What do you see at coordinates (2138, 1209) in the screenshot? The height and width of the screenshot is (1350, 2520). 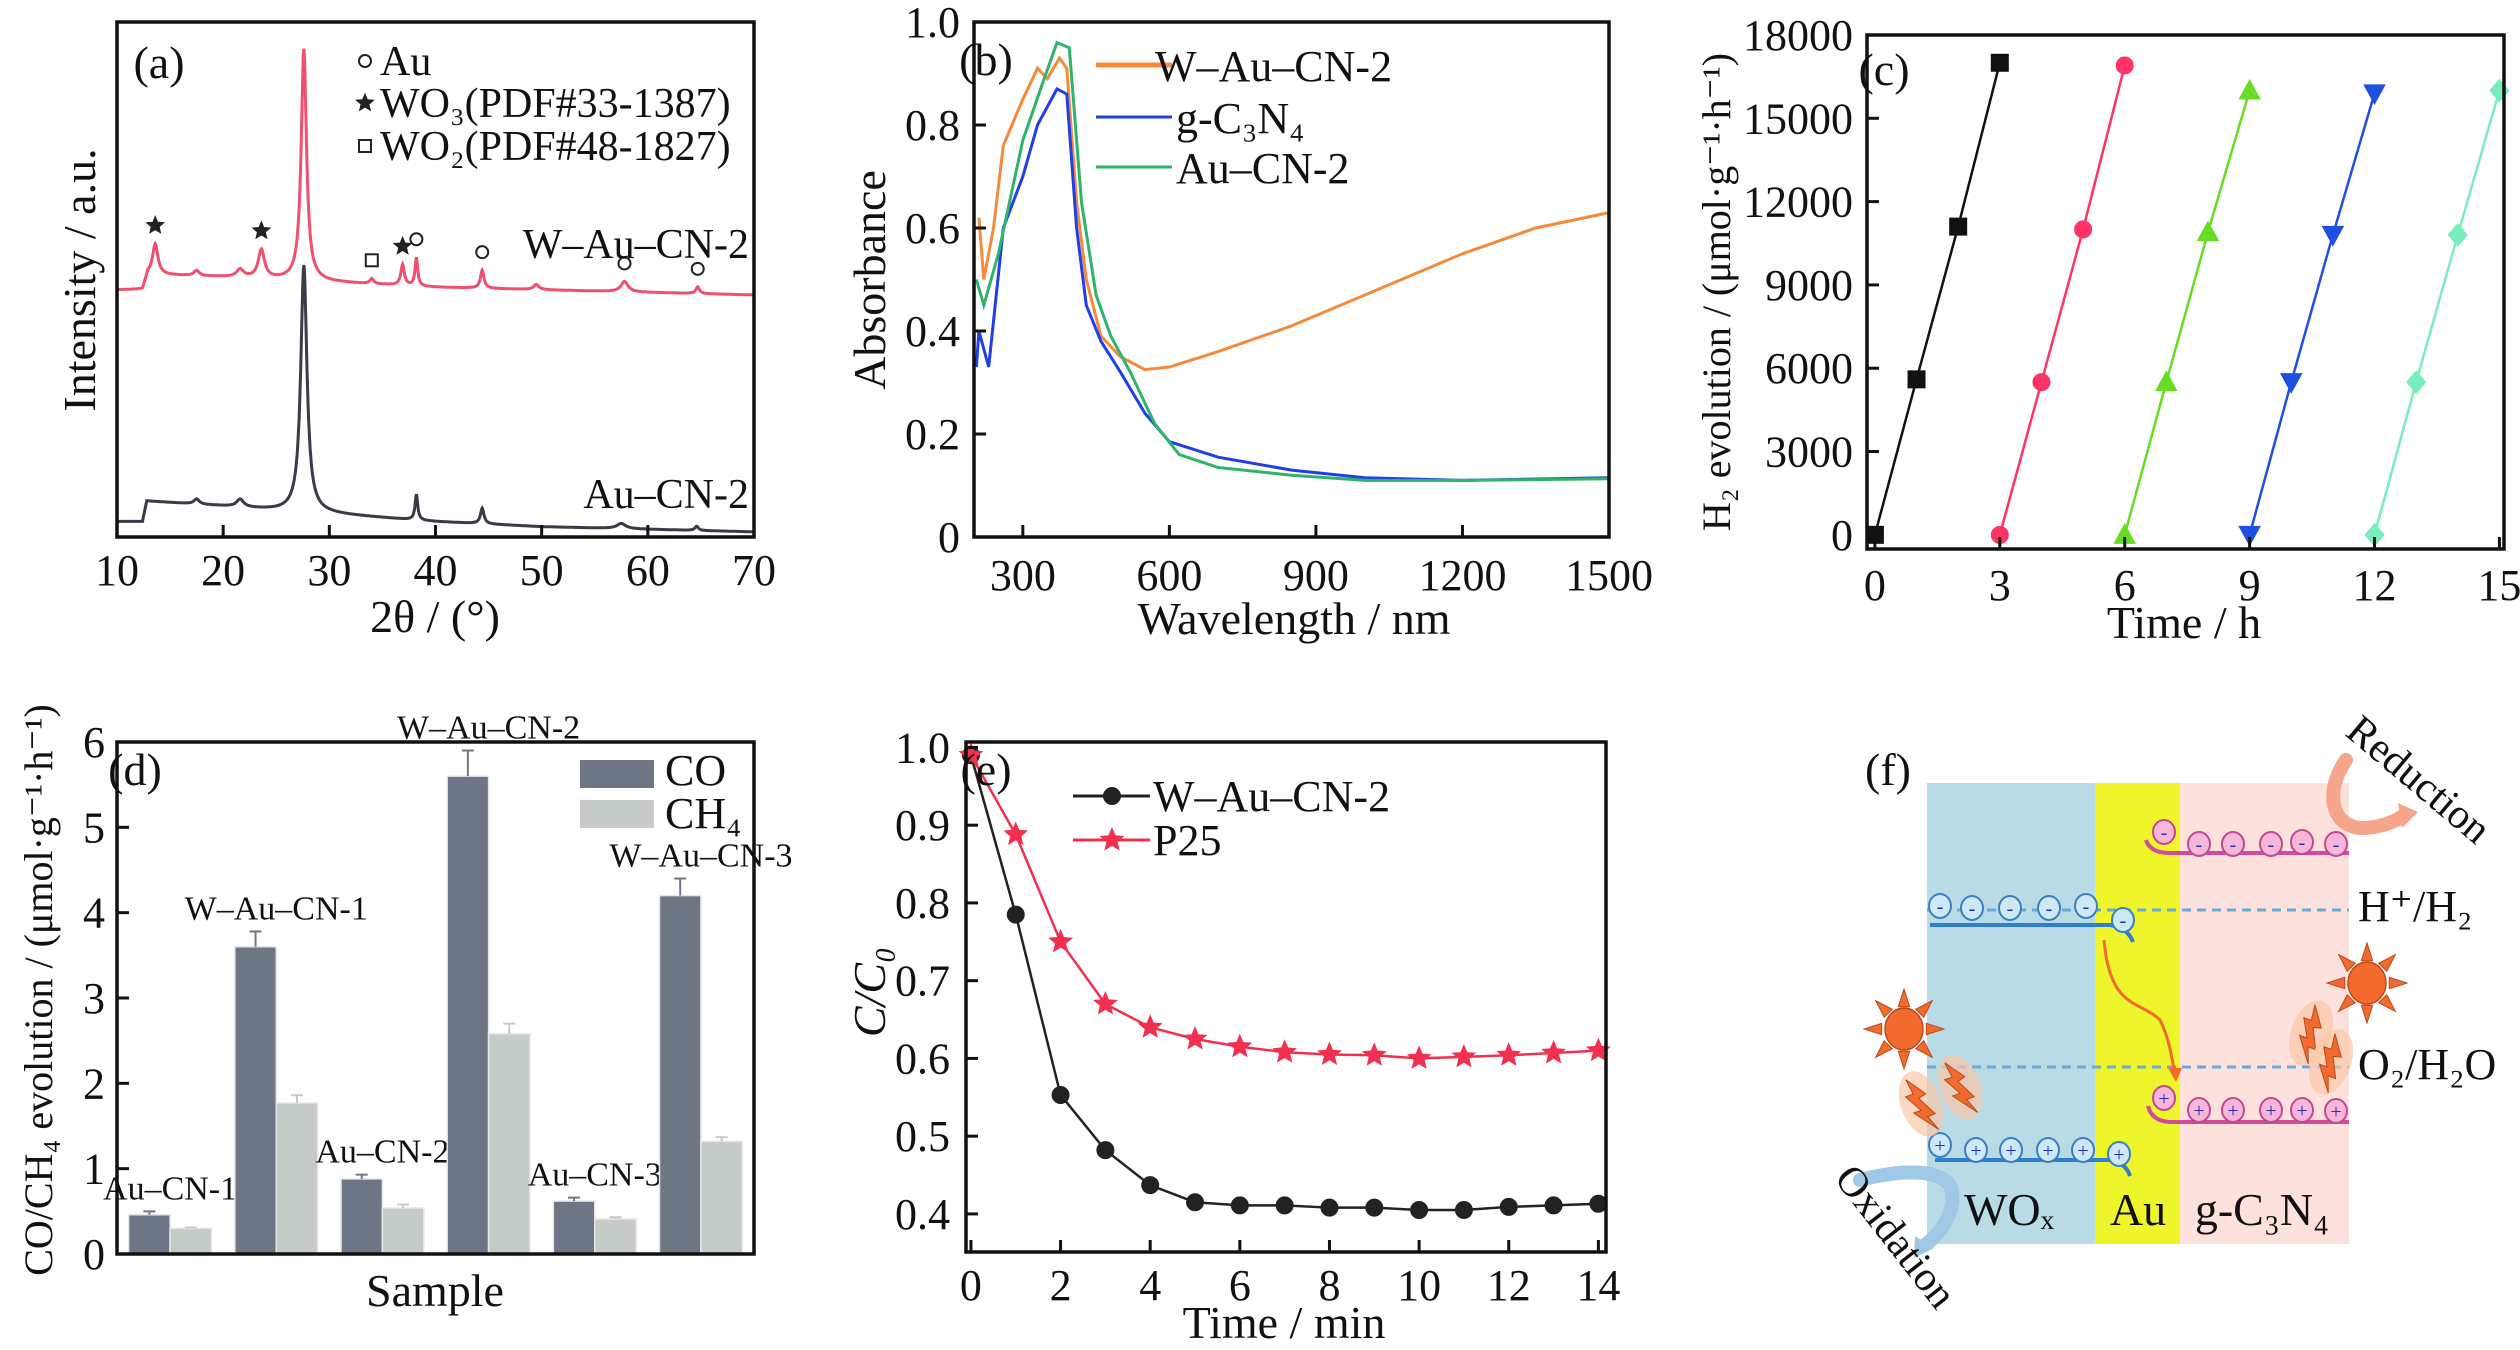 I see `region-label-au: Au` at bounding box center [2138, 1209].